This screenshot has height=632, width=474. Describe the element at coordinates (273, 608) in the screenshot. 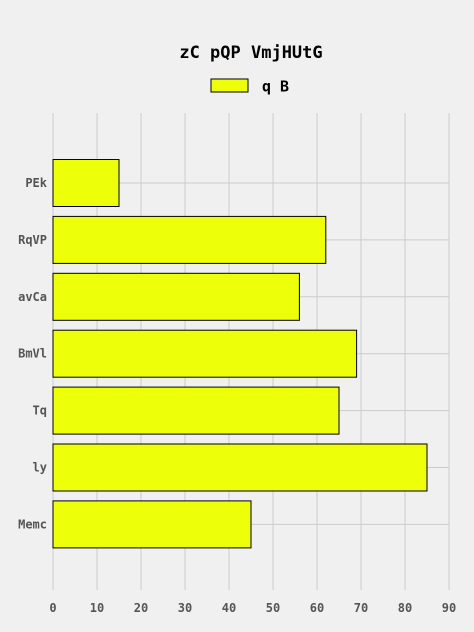

I see `x-tick-label: 50` at that location.